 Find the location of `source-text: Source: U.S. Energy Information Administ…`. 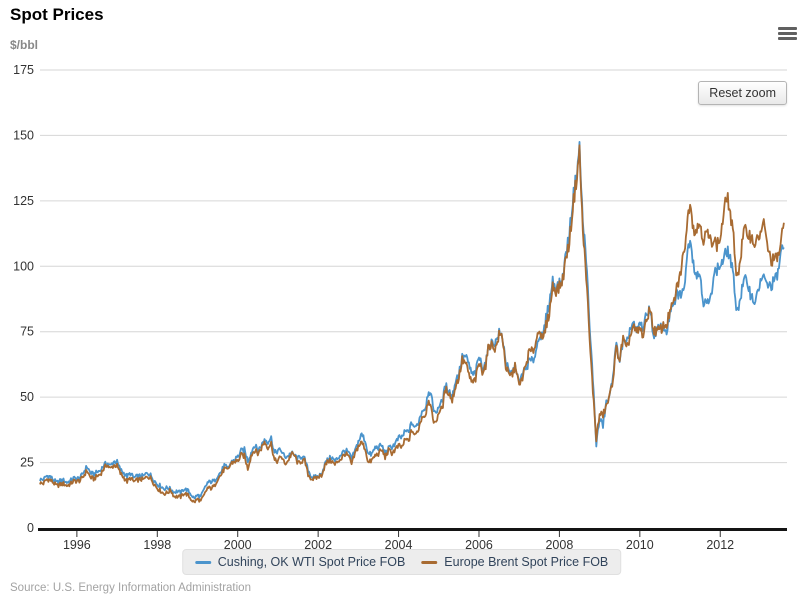

source-text: Source: U.S. Energy Information Administ… is located at coordinates (130, 588).